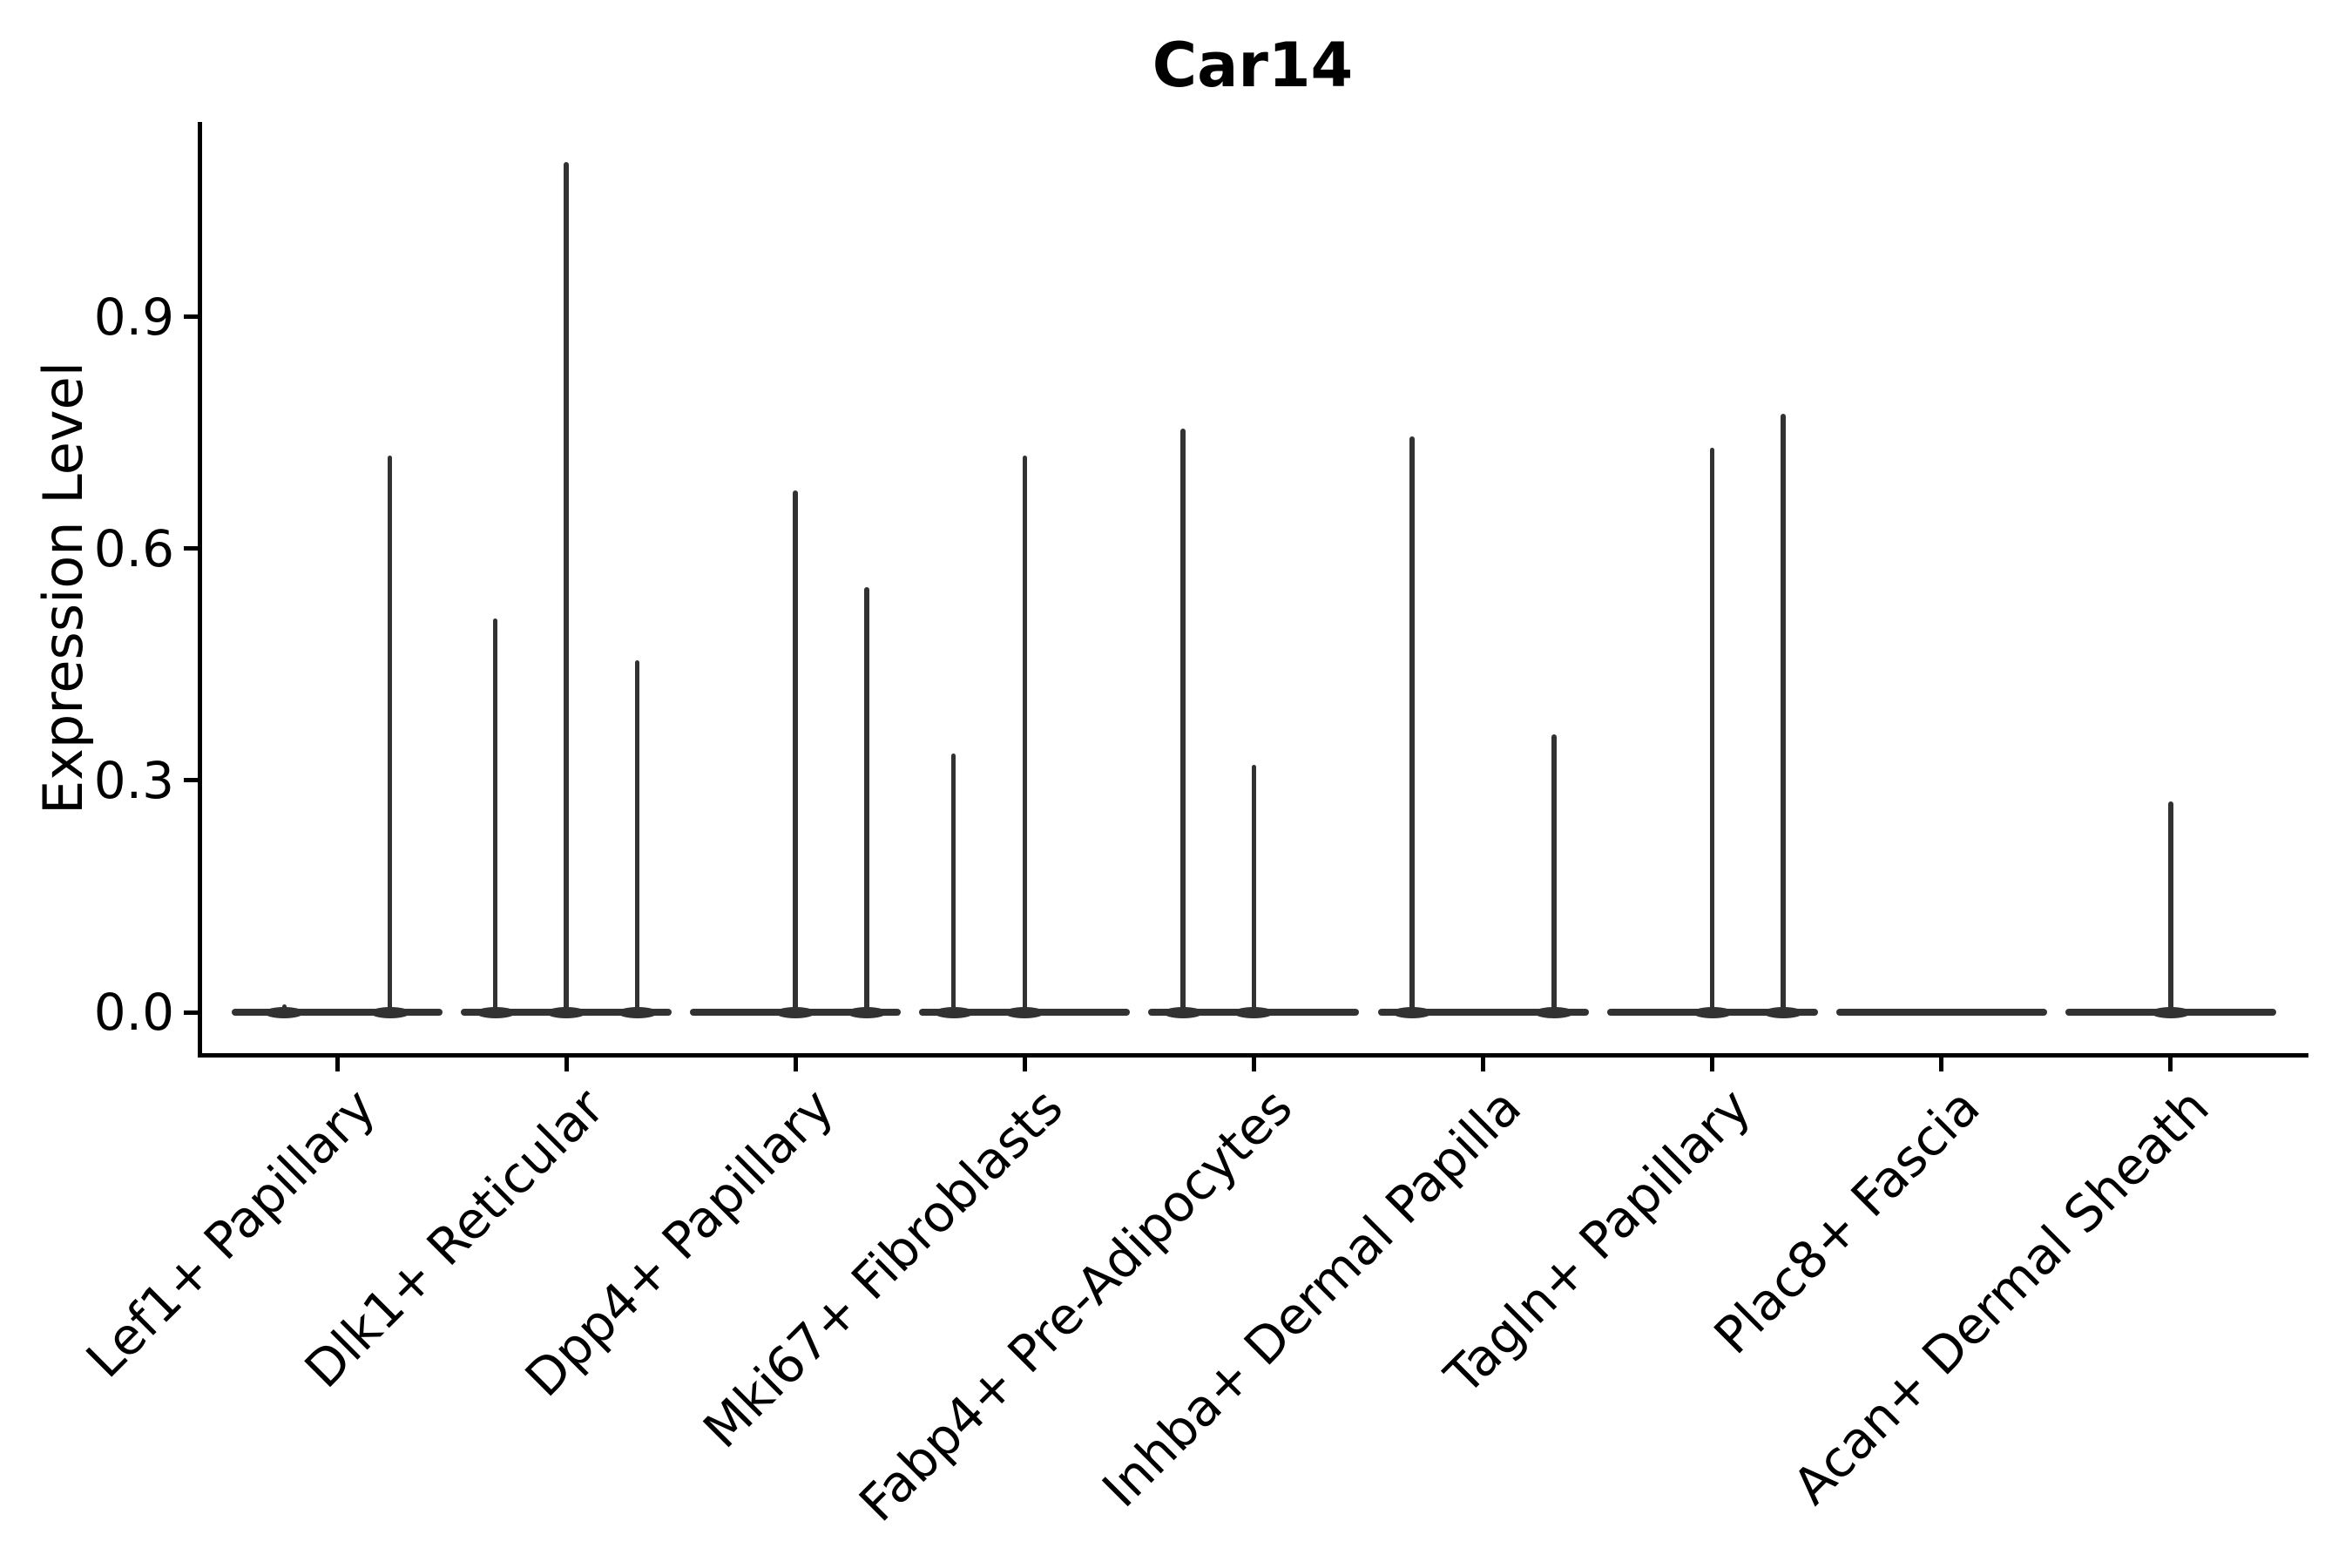  What do you see at coordinates (2001, 1297) in the screenshot?
I see `x-tick-label-9: Acan+ Dermal Sheath` at bounding box center [2001, 1297].